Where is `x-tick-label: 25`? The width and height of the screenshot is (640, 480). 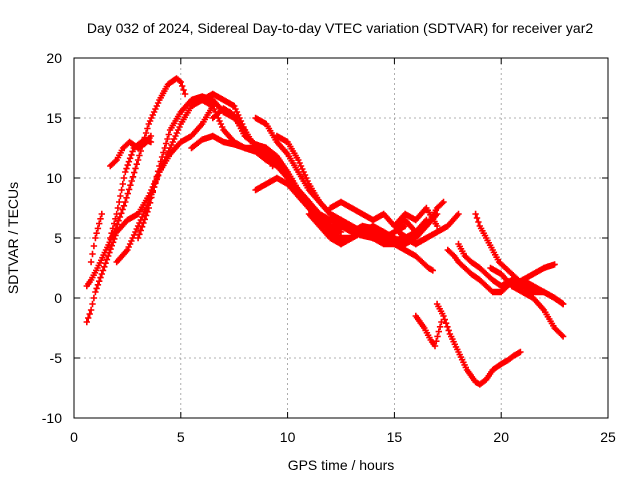 x-tick-label: 25 is located at coordinates (608, 437).